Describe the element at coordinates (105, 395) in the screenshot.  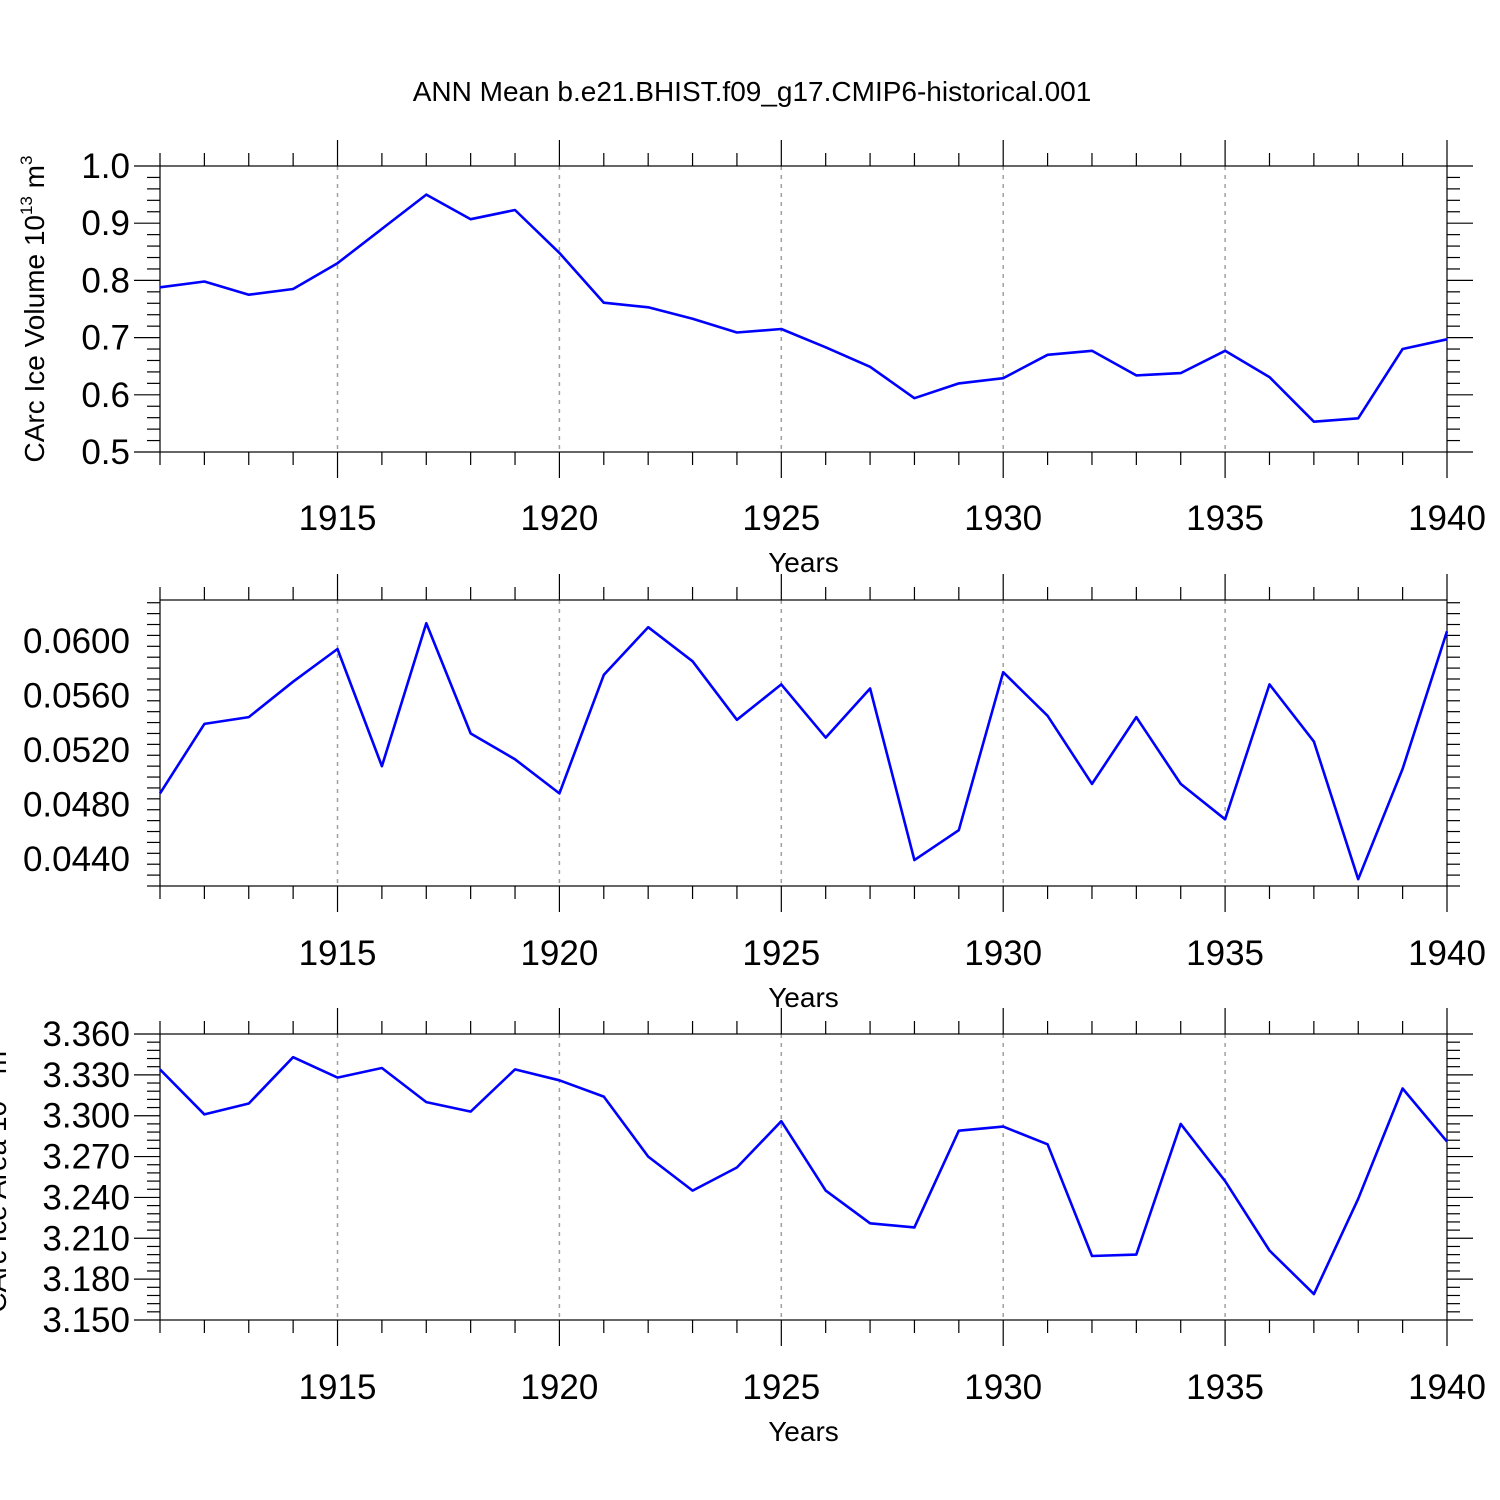
I see `y-tick-label: 0.6` at that location.